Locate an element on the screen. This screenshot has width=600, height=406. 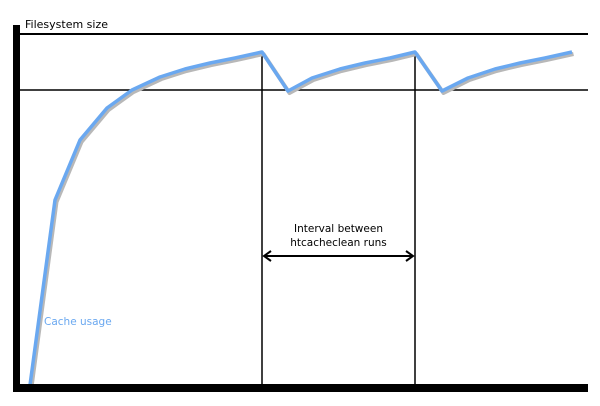
x-axis is located at coordinates (300, 388).